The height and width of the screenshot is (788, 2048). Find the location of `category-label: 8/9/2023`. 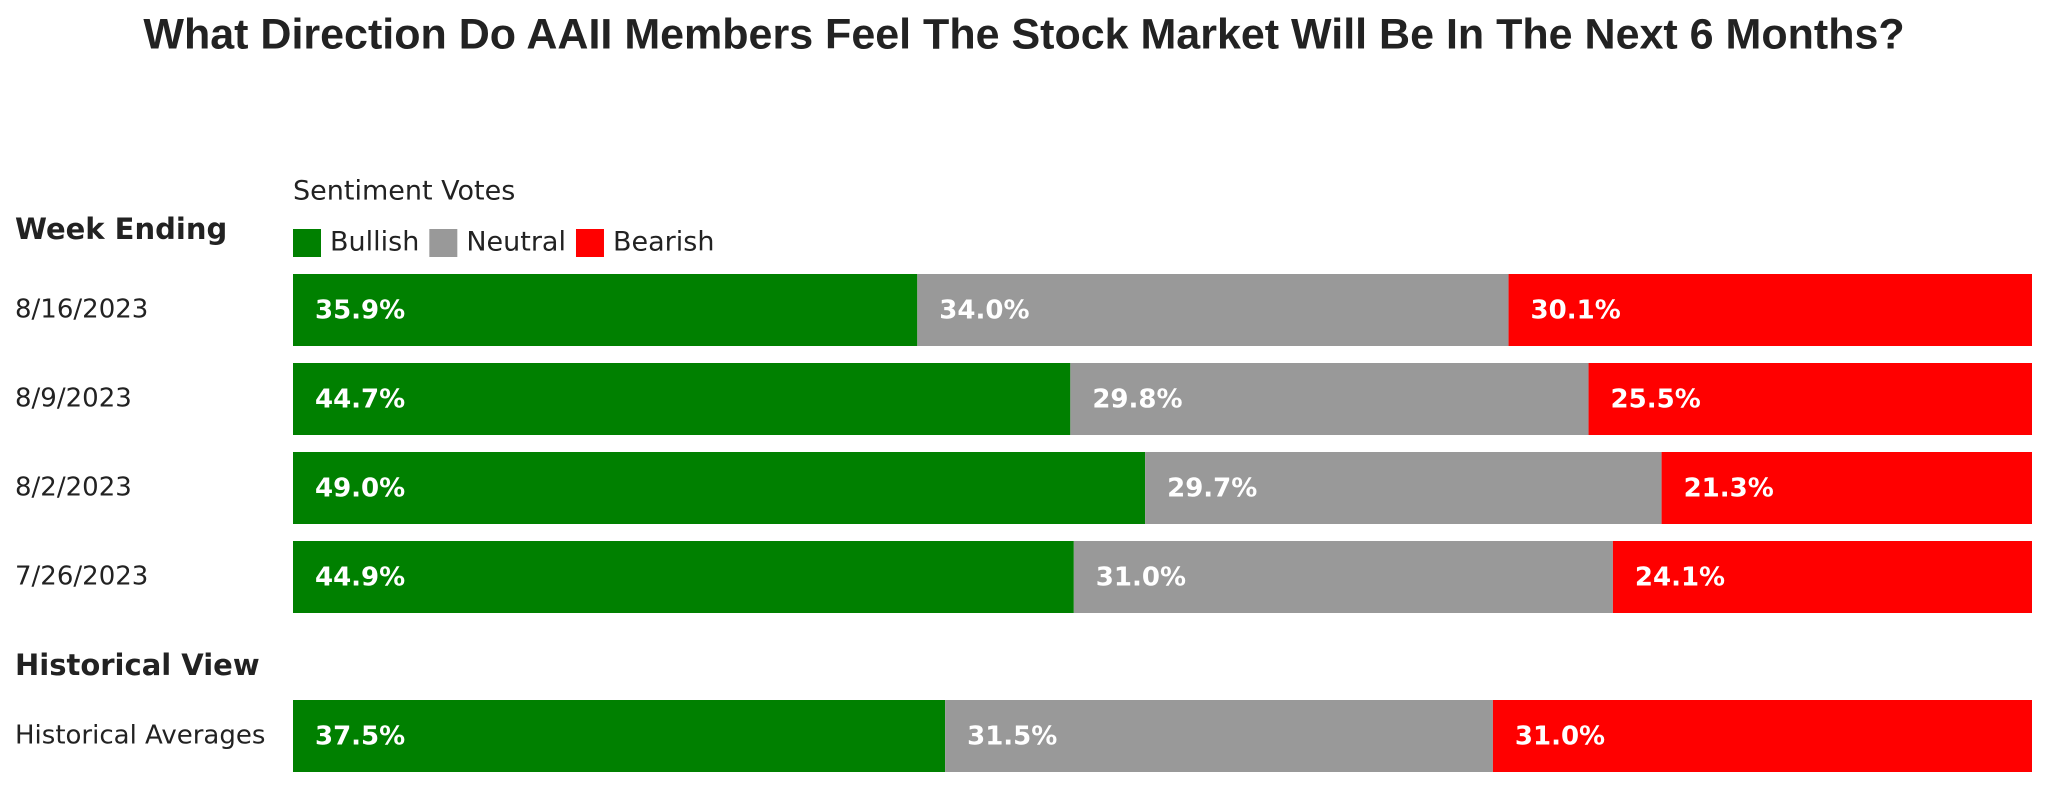

category-label: 8/9/2023 is located at coordinates (73, 399).